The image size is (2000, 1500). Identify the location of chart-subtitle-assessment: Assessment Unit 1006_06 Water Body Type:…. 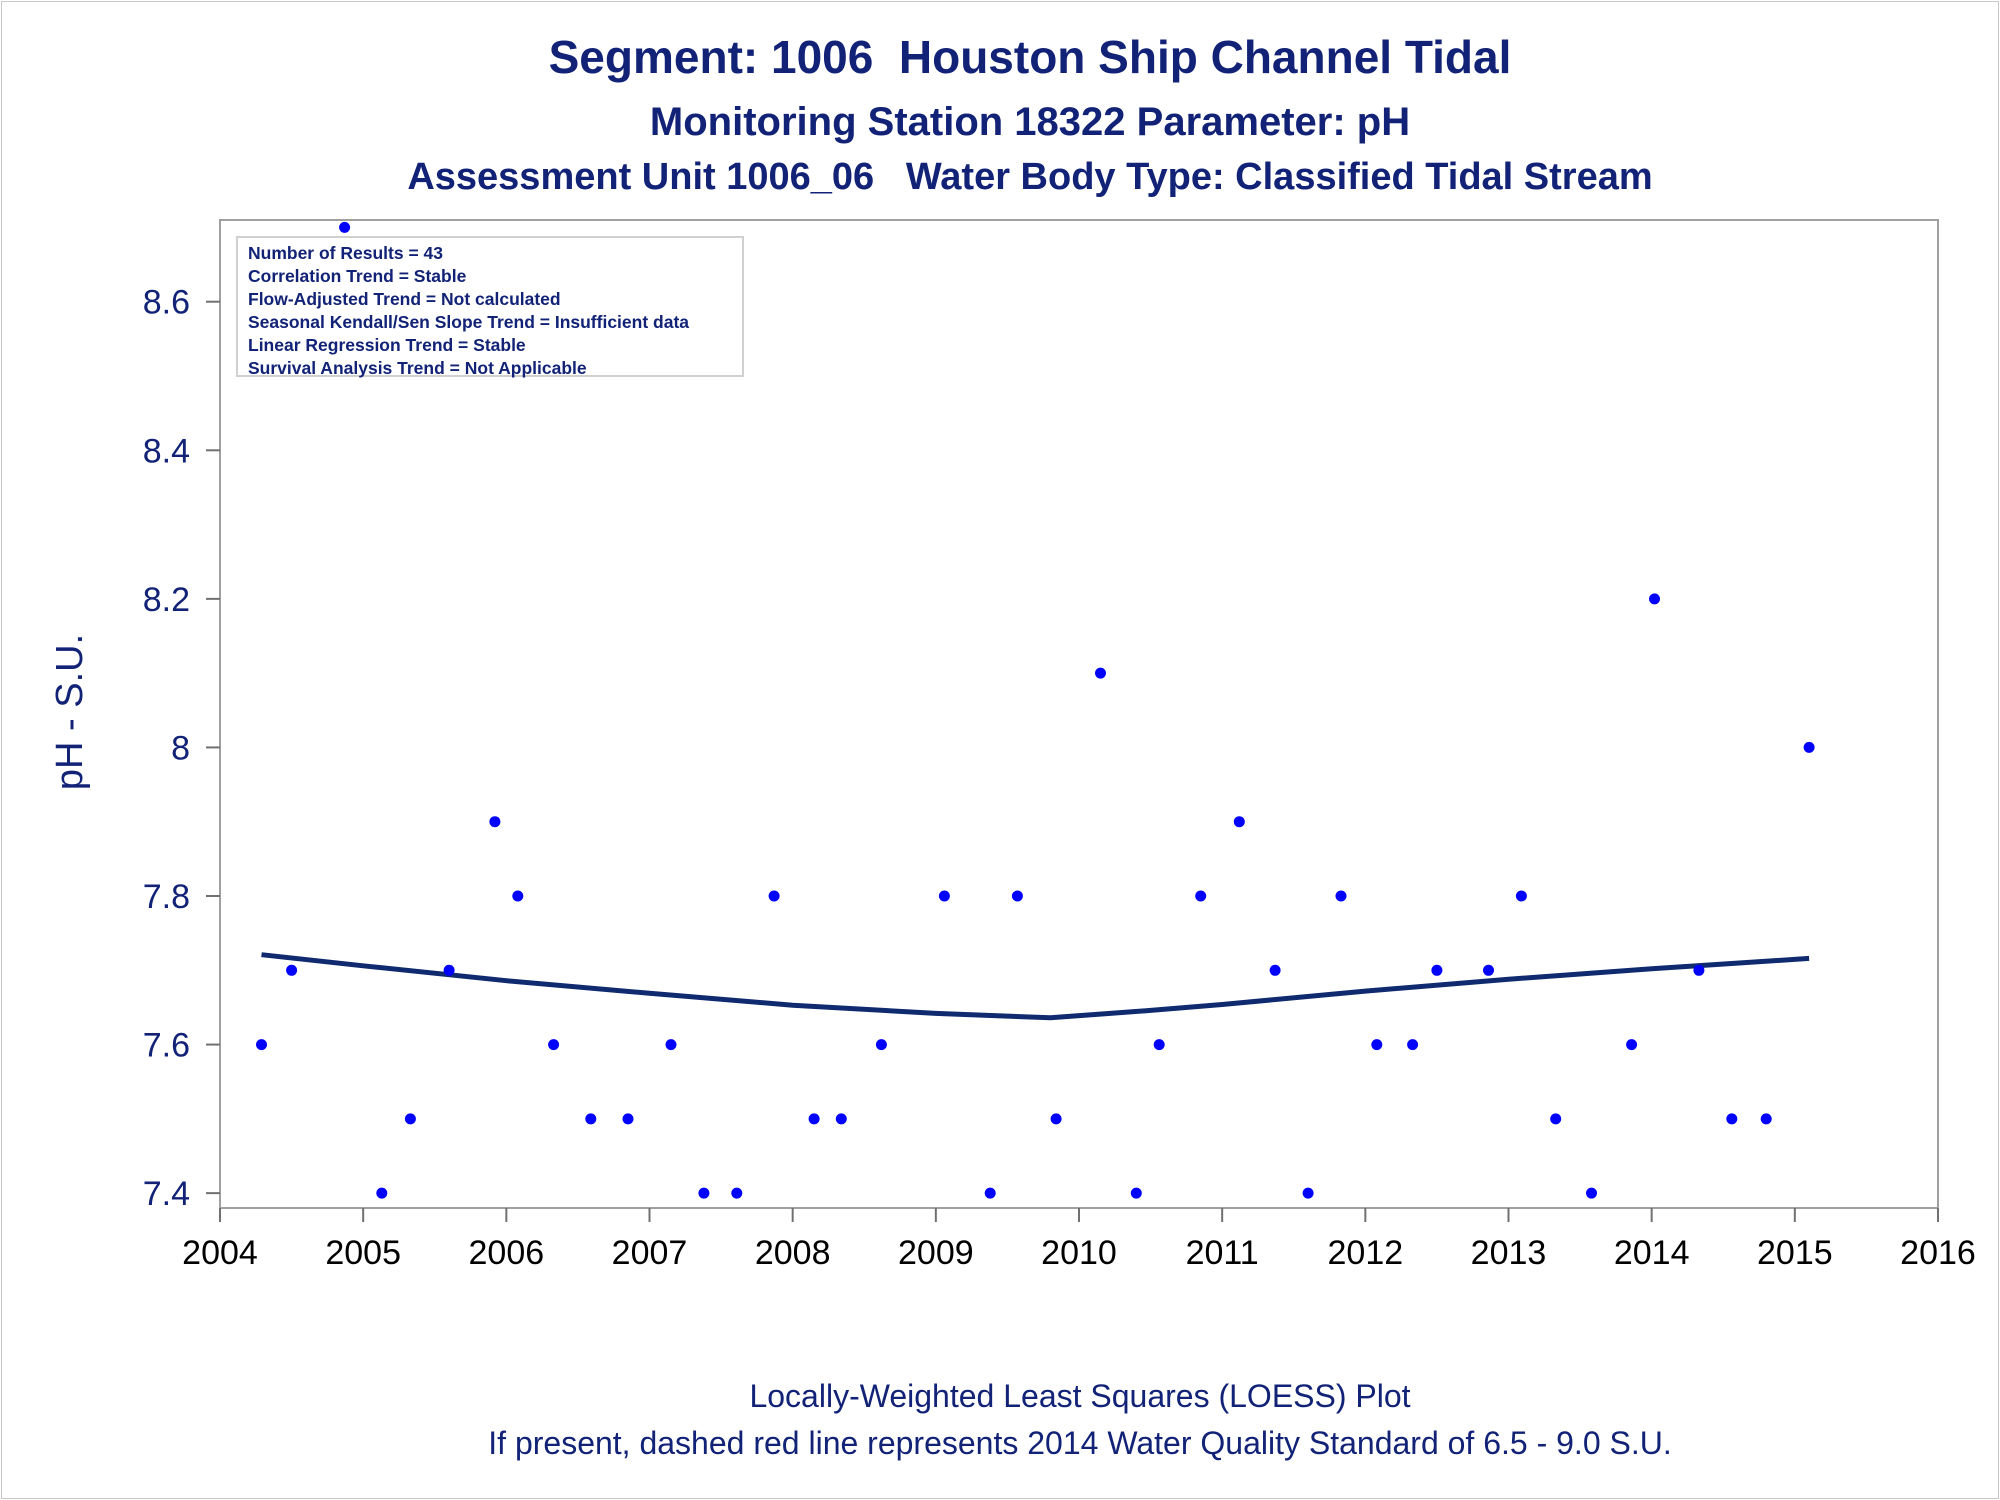
(1030, 177).